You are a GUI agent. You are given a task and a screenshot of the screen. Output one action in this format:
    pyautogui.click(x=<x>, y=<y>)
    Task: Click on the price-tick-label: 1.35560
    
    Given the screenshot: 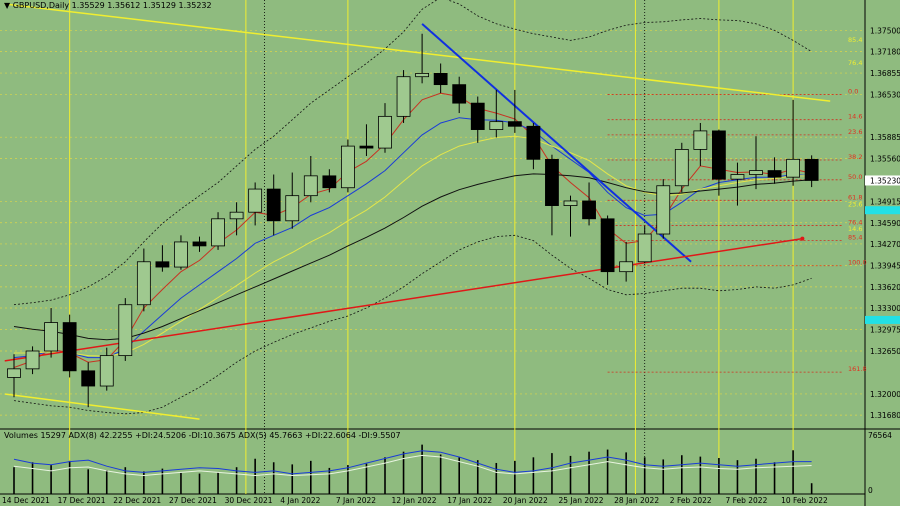 What is the action you would take?
    pyautogui.click(x=885, y=159)
    